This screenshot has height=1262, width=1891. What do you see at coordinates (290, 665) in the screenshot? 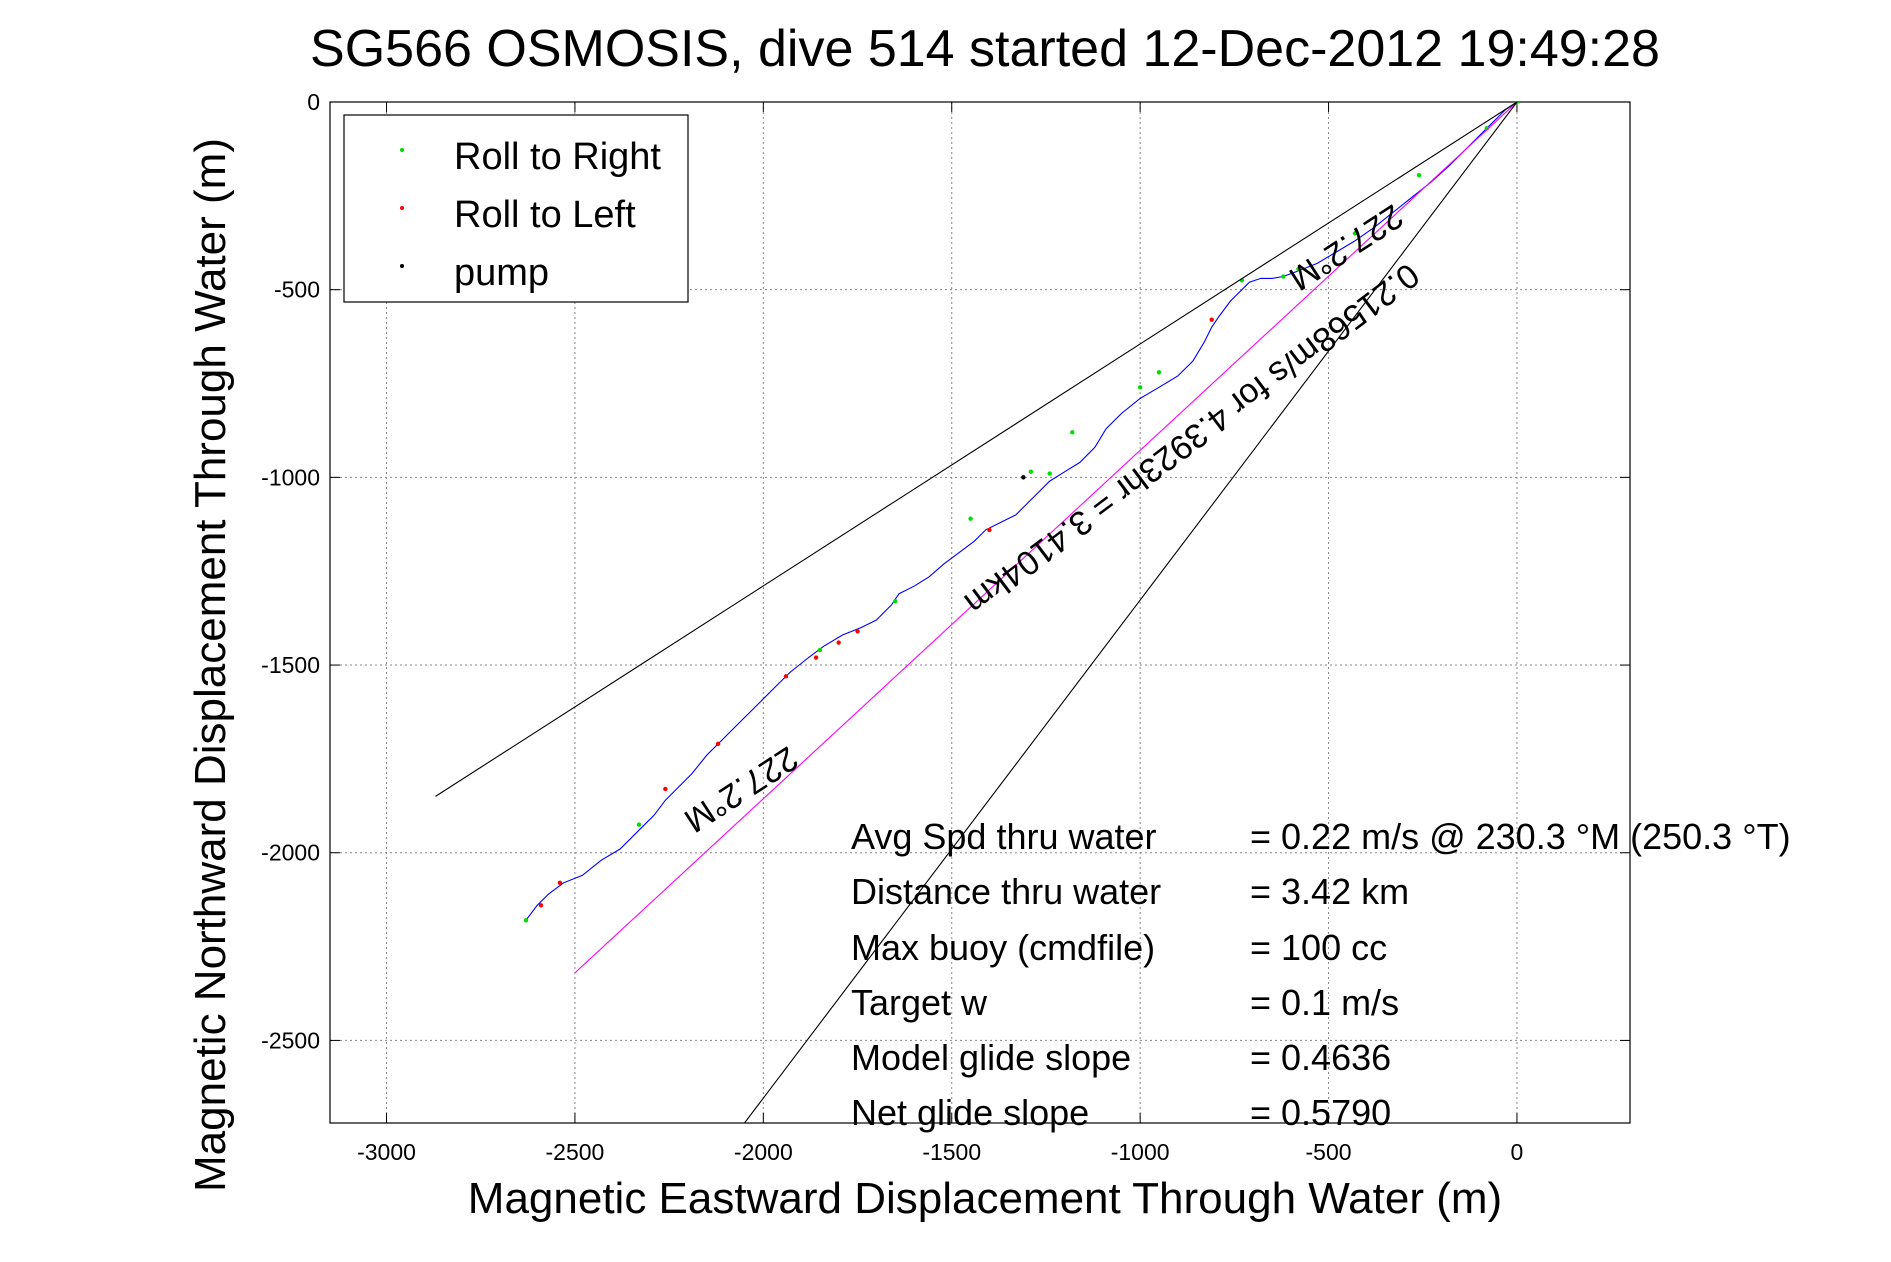
I see `y-tick-label: -1500` at bounding box center [290, 665].